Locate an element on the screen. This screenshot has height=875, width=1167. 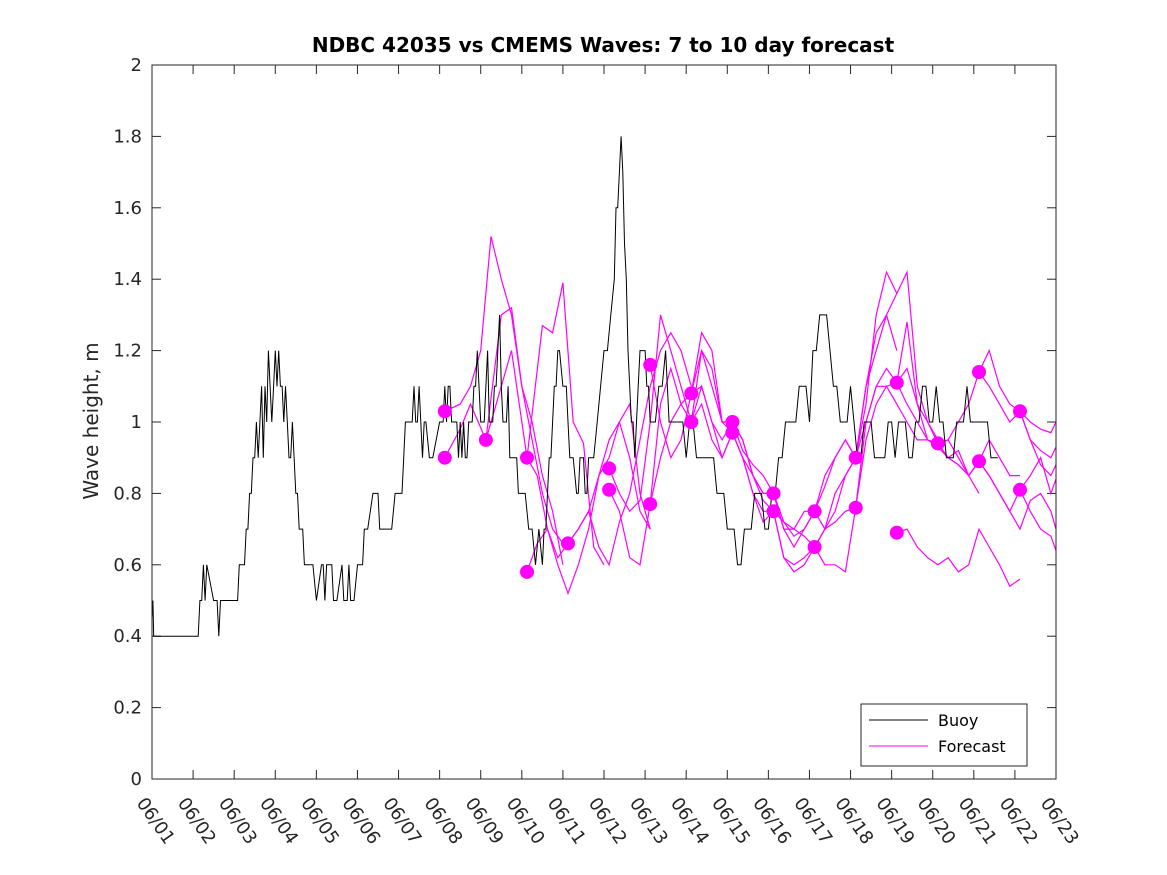
legend: Buoy Forecast is located at coordinates (944, 735).